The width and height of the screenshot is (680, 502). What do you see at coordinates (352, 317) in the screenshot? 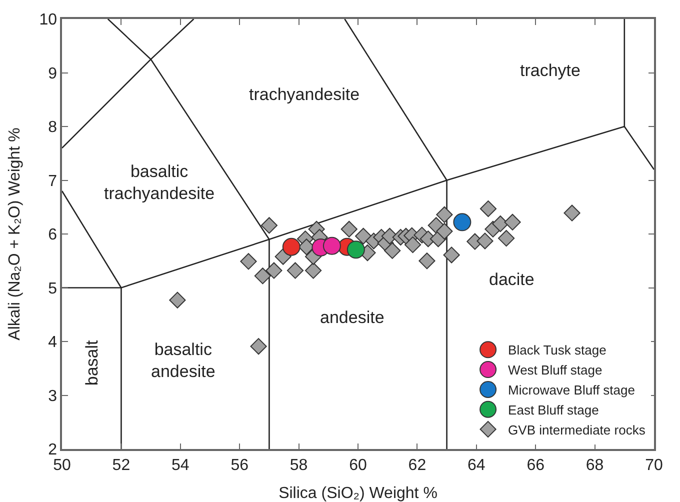
I see `annotation: andesite` at bounding box center [352, 317].